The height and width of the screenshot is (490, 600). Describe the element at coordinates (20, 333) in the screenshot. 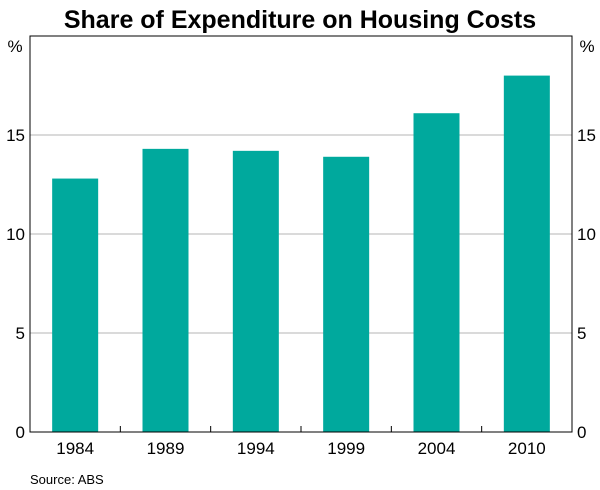

I see `y-tick-label-left: 5` at that location.